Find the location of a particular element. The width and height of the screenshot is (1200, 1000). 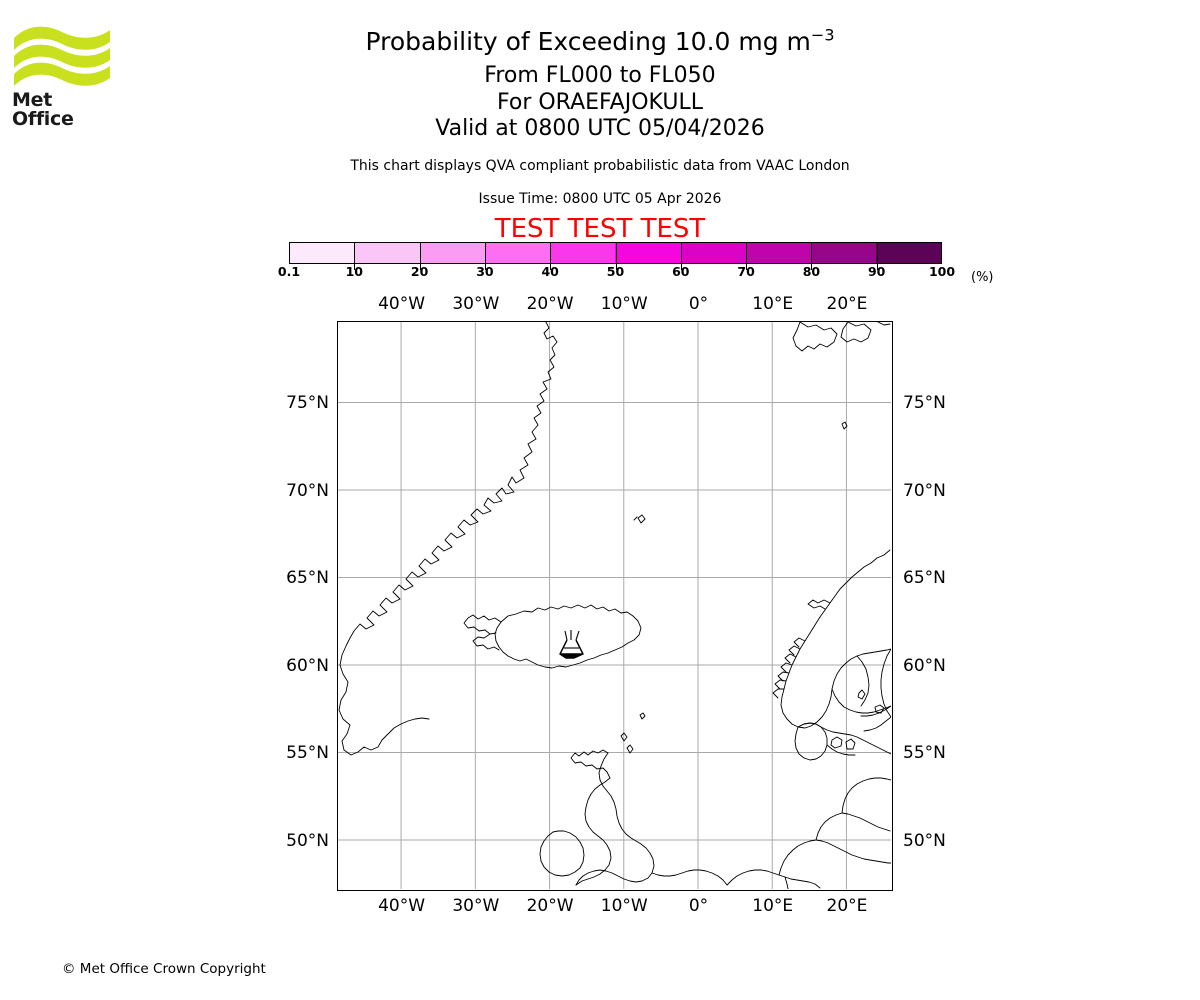

met-office-logo: Met Office is located at coordinates (62, 75).